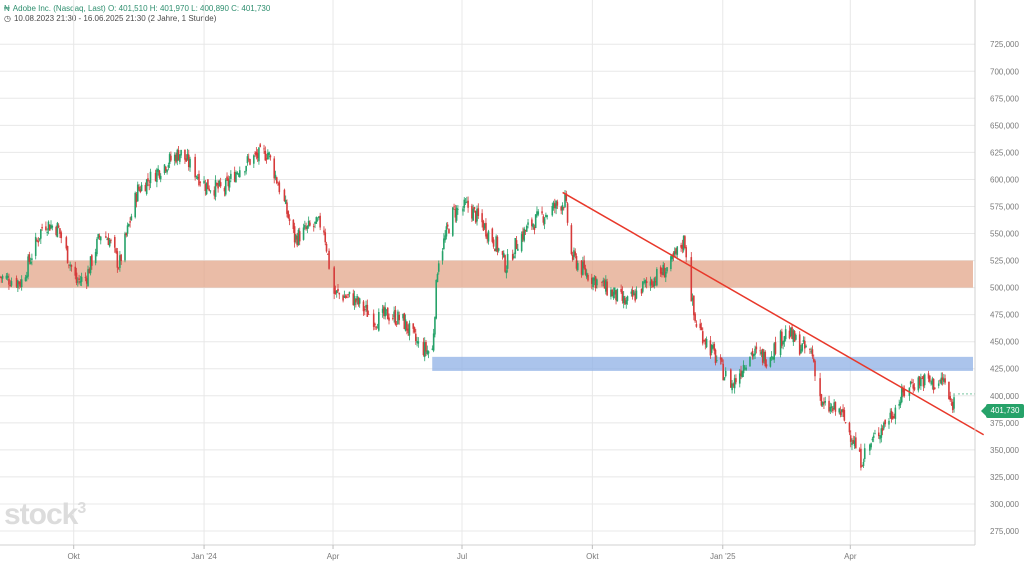  What do you see at coordinates (850, 556) in the screenshot?
I see `x-tick-label: Apr` at bounding box center [850, 556].